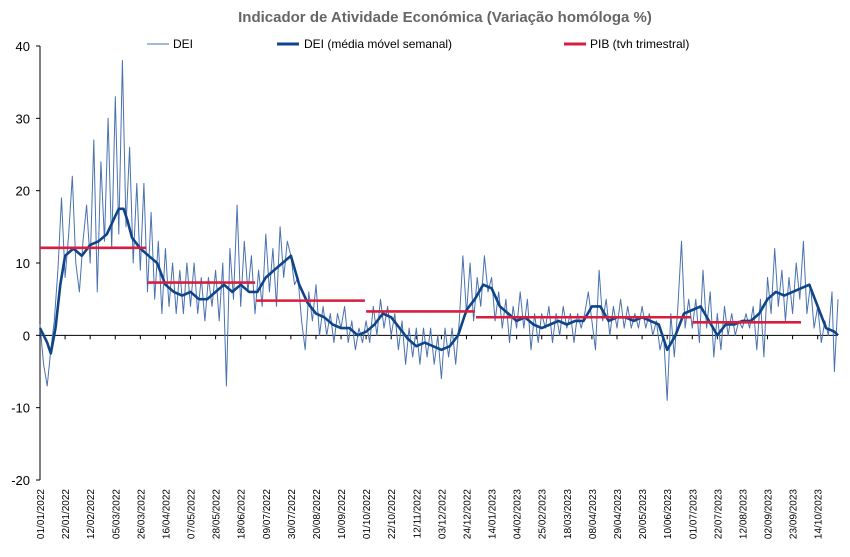 The height and width of the screenshot is (557, 850). Describe the element at coordinates (543, 514) in the screenshot. I see `x-tick-label: 25/02/2023` at that location.